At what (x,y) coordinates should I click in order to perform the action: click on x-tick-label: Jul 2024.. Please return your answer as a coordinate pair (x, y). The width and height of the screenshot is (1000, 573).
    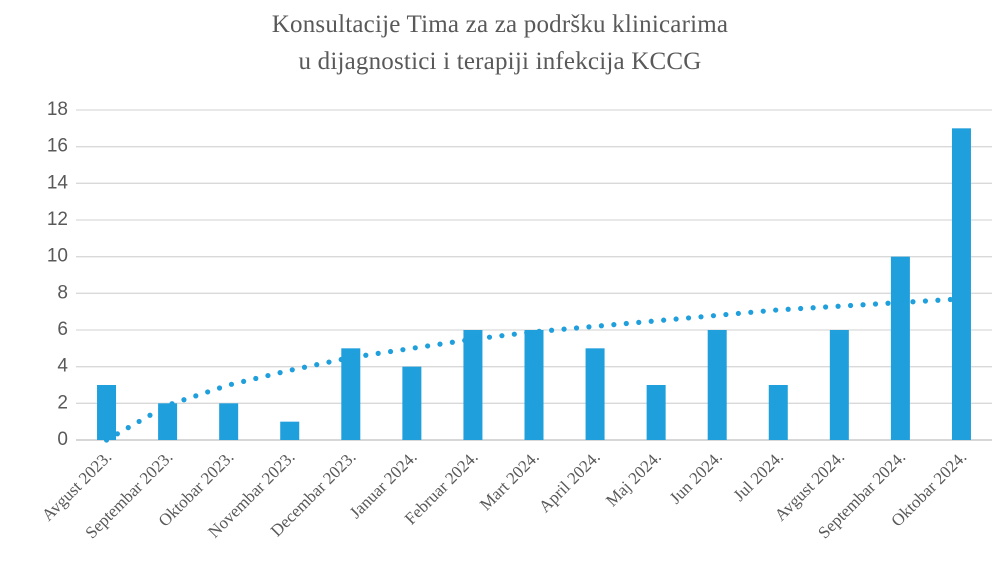
    Looking at the image, I should click on (759, 476).